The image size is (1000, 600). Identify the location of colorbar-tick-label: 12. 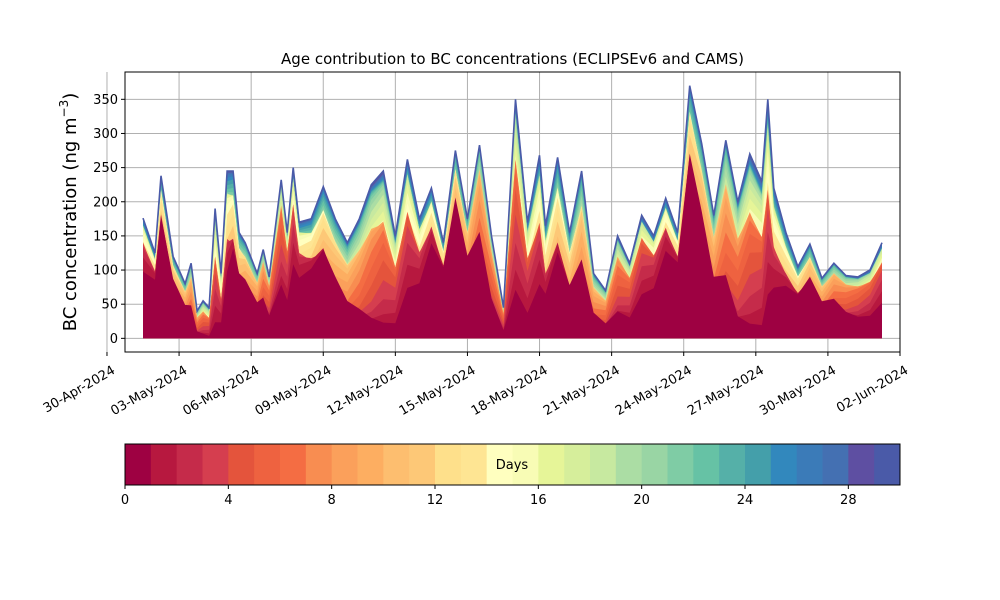
(435, 500).